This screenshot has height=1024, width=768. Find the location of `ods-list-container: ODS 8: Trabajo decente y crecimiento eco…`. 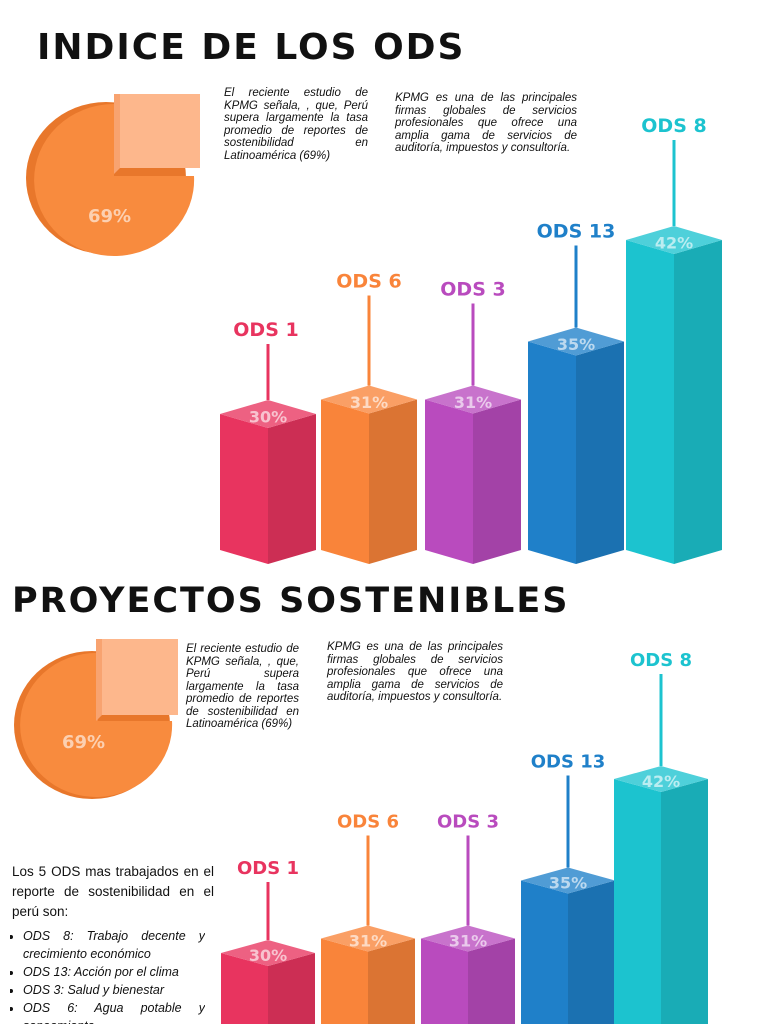

ods-list-container: ODS 8: Trabajo decente y crecimiento eco… is located at coordinates (107, 975).